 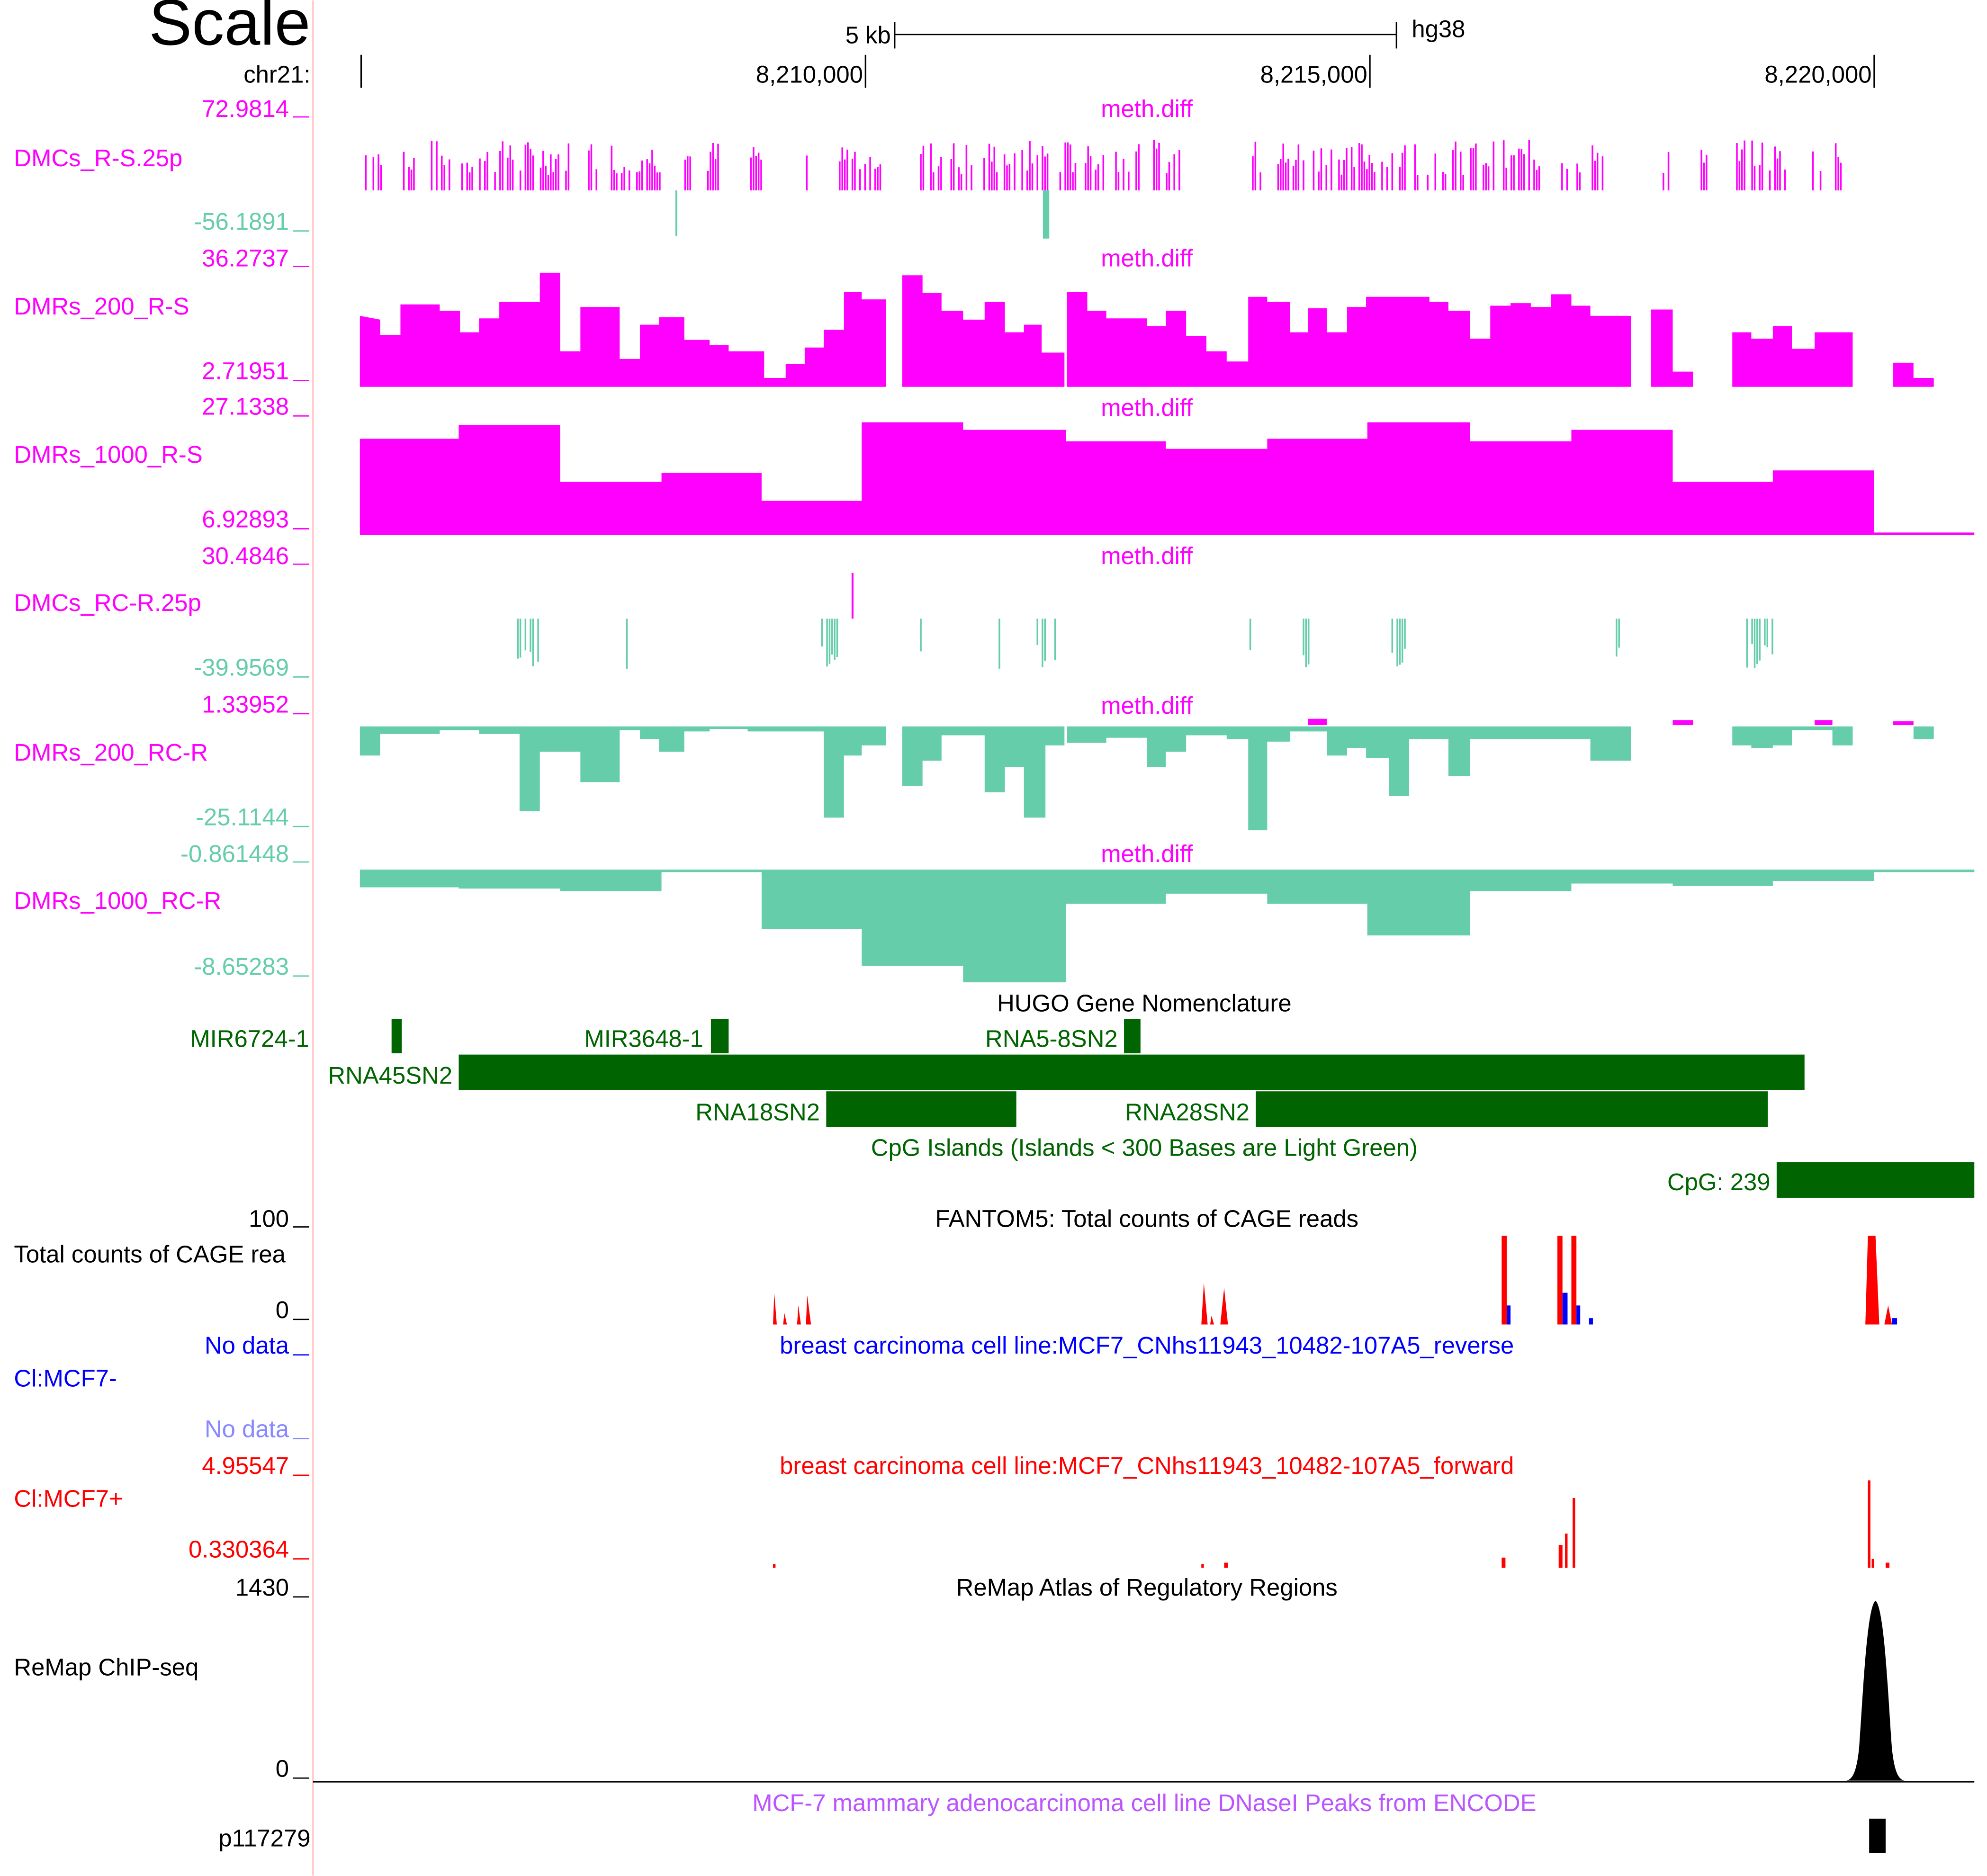 I want to click on track-name: Total counts of CAGE rea, so click(x=150, y=1253).